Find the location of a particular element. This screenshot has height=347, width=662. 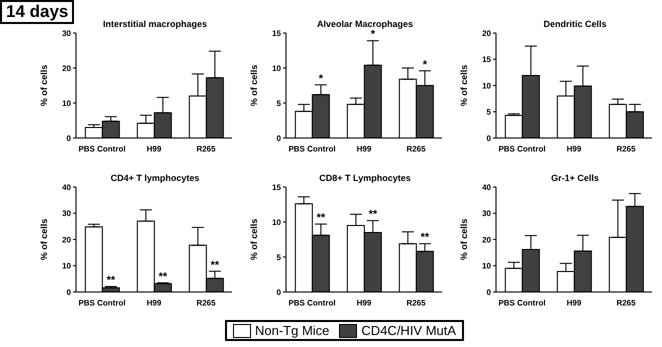

chart-title: CD4+ T lymphocytes is located at coordinates (155, 178).